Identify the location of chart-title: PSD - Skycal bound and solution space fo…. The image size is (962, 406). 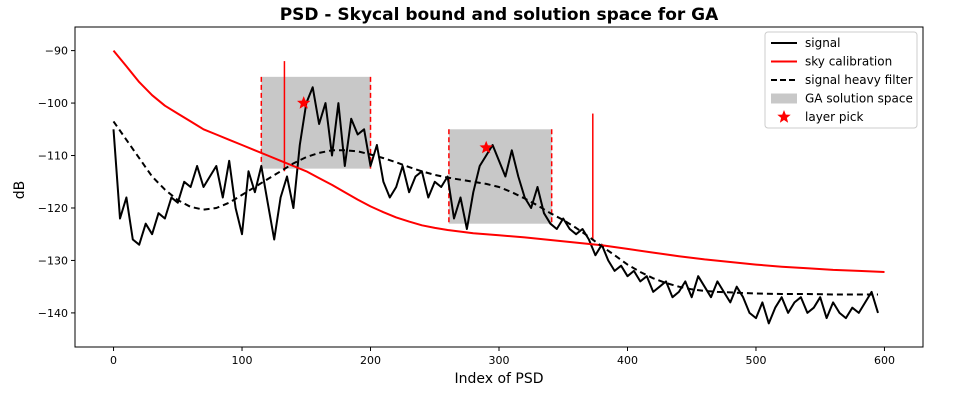
(499, 15).